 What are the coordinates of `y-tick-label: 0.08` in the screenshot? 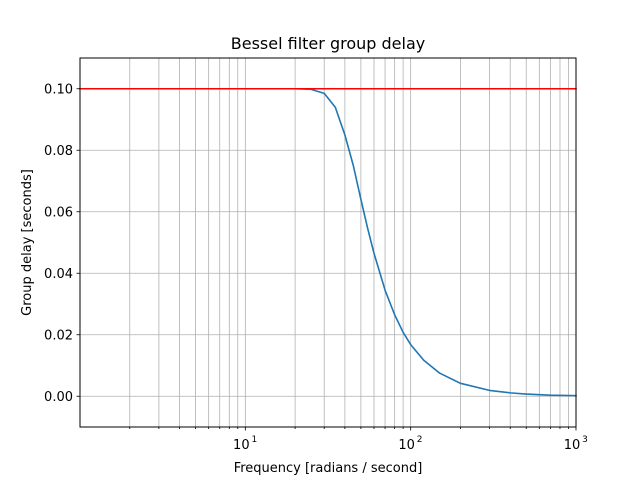 It's located at (58, 151).